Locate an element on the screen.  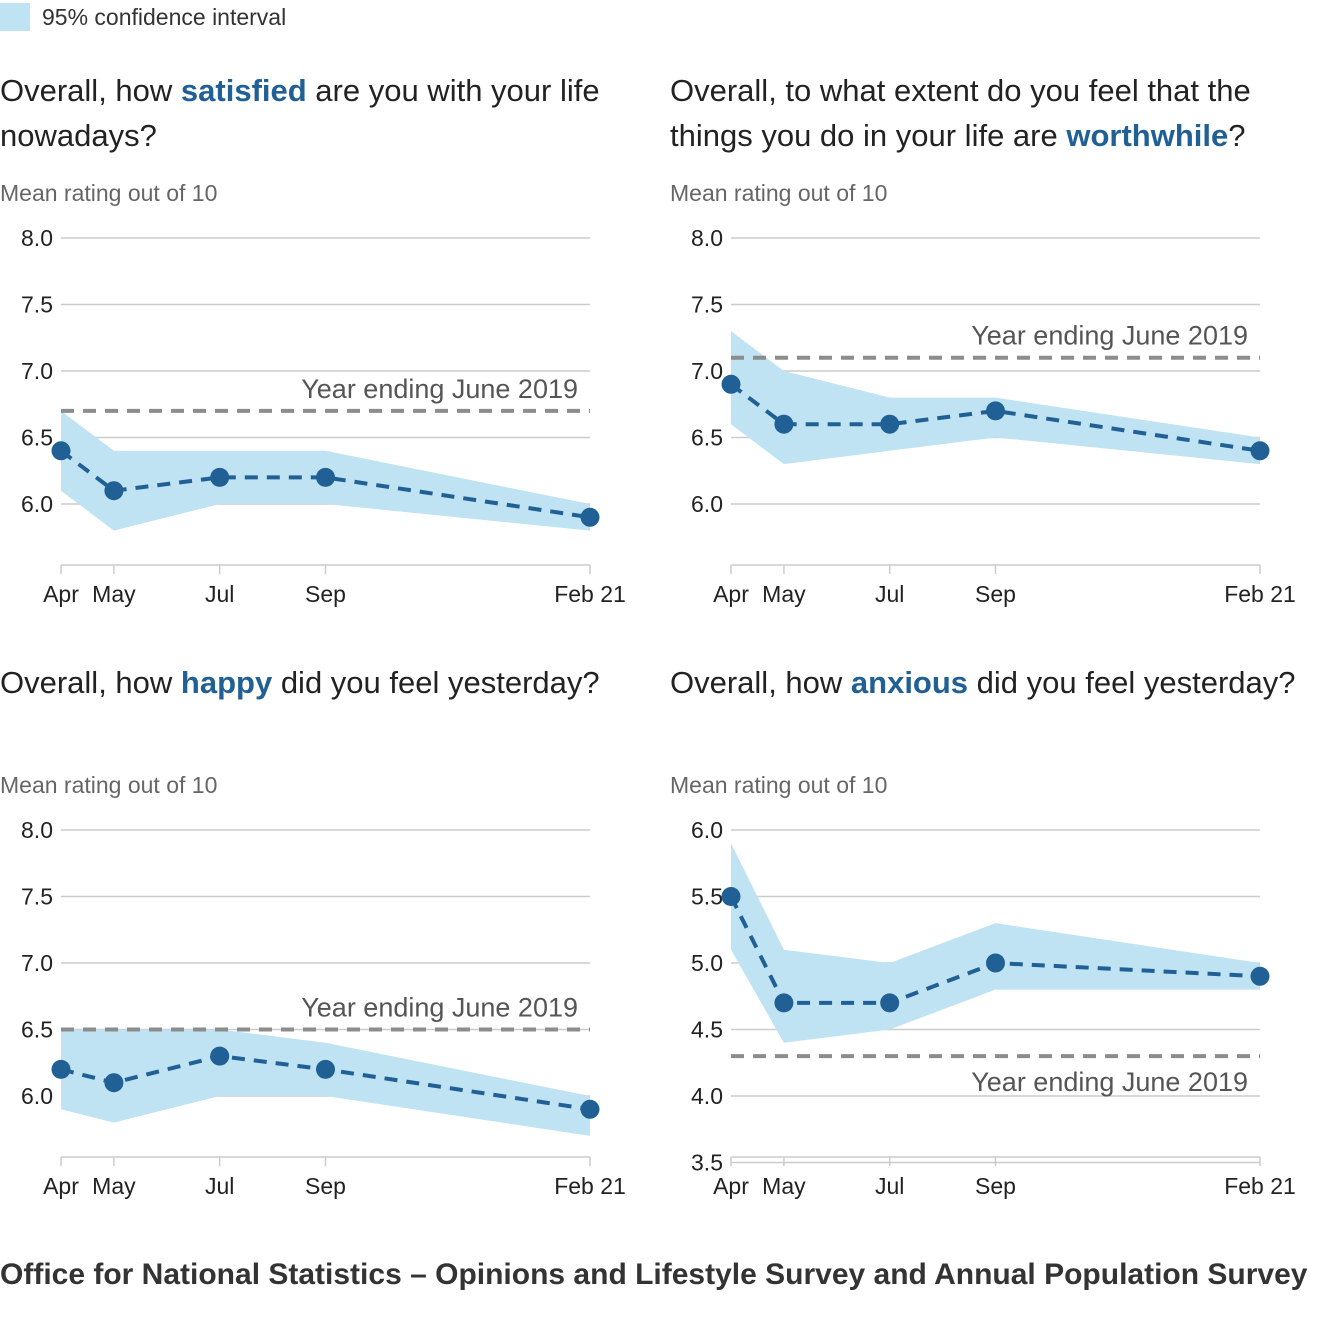
legend: 95% confidence interval is located at coordinates (143, 17).